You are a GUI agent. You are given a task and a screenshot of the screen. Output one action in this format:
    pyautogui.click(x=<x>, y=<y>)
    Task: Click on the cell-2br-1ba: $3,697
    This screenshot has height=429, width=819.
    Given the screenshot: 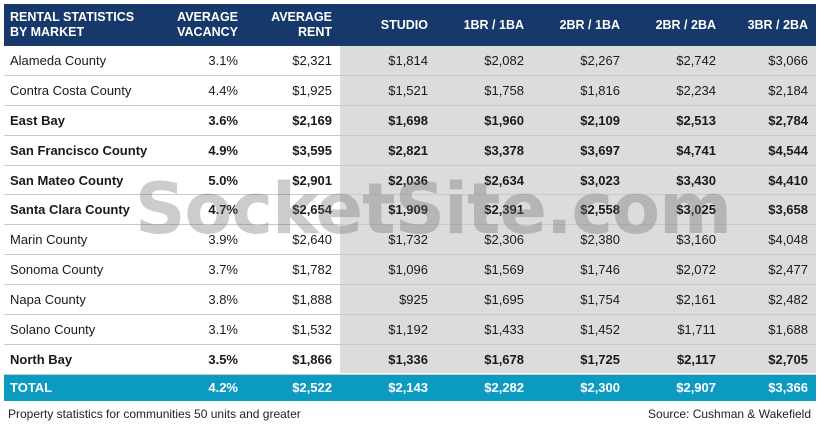 What is the action you would take?
    pyautogui.click(x=600, y=150)
    